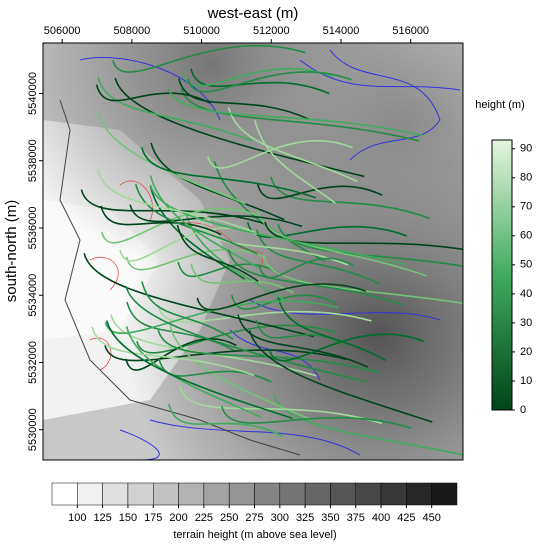  Describe the element at coordinates (305, 518) in the screenshot. I see `terrain-colorbar-label: 325` at that location.